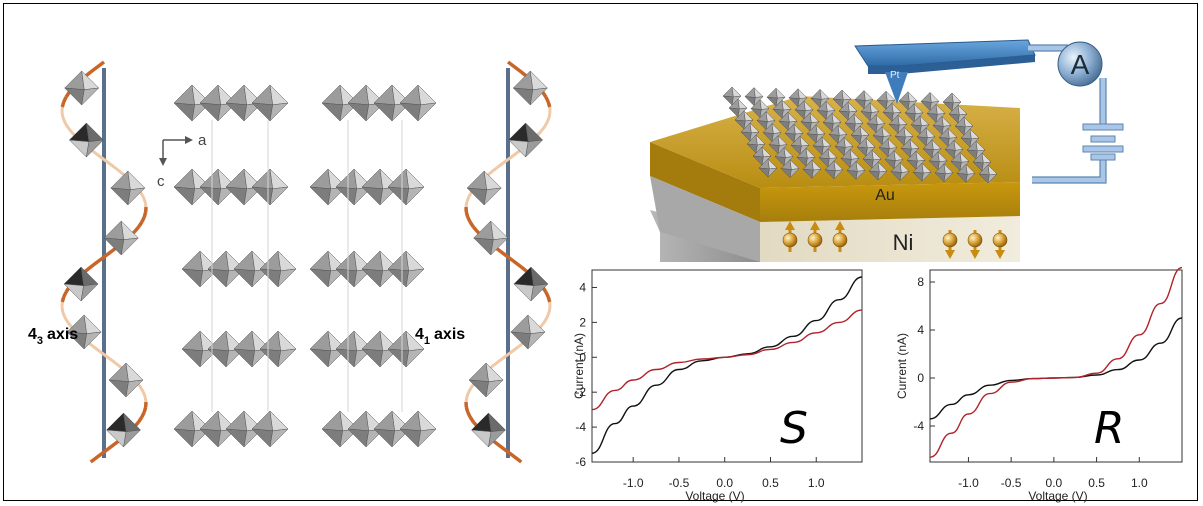 The image size is (1203, 506). What do you see at coordinates (202, 140) in the screenshot?
I see `axis-label-a: a` at bounding box center [202, 140].